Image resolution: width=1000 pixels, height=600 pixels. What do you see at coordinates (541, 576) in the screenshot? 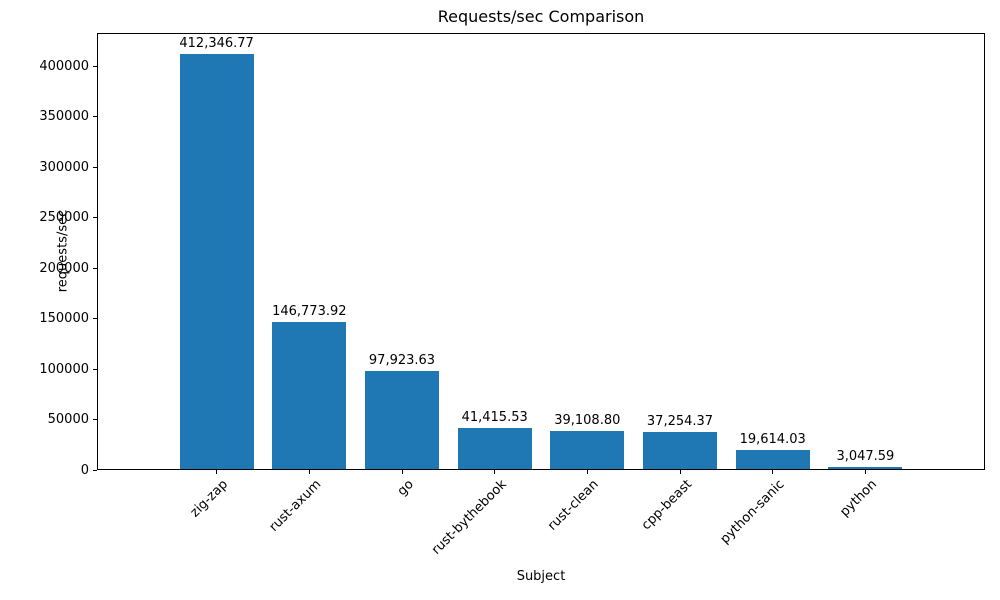
I see `x-axis-label: Subject` at bounding box center [541, 576].